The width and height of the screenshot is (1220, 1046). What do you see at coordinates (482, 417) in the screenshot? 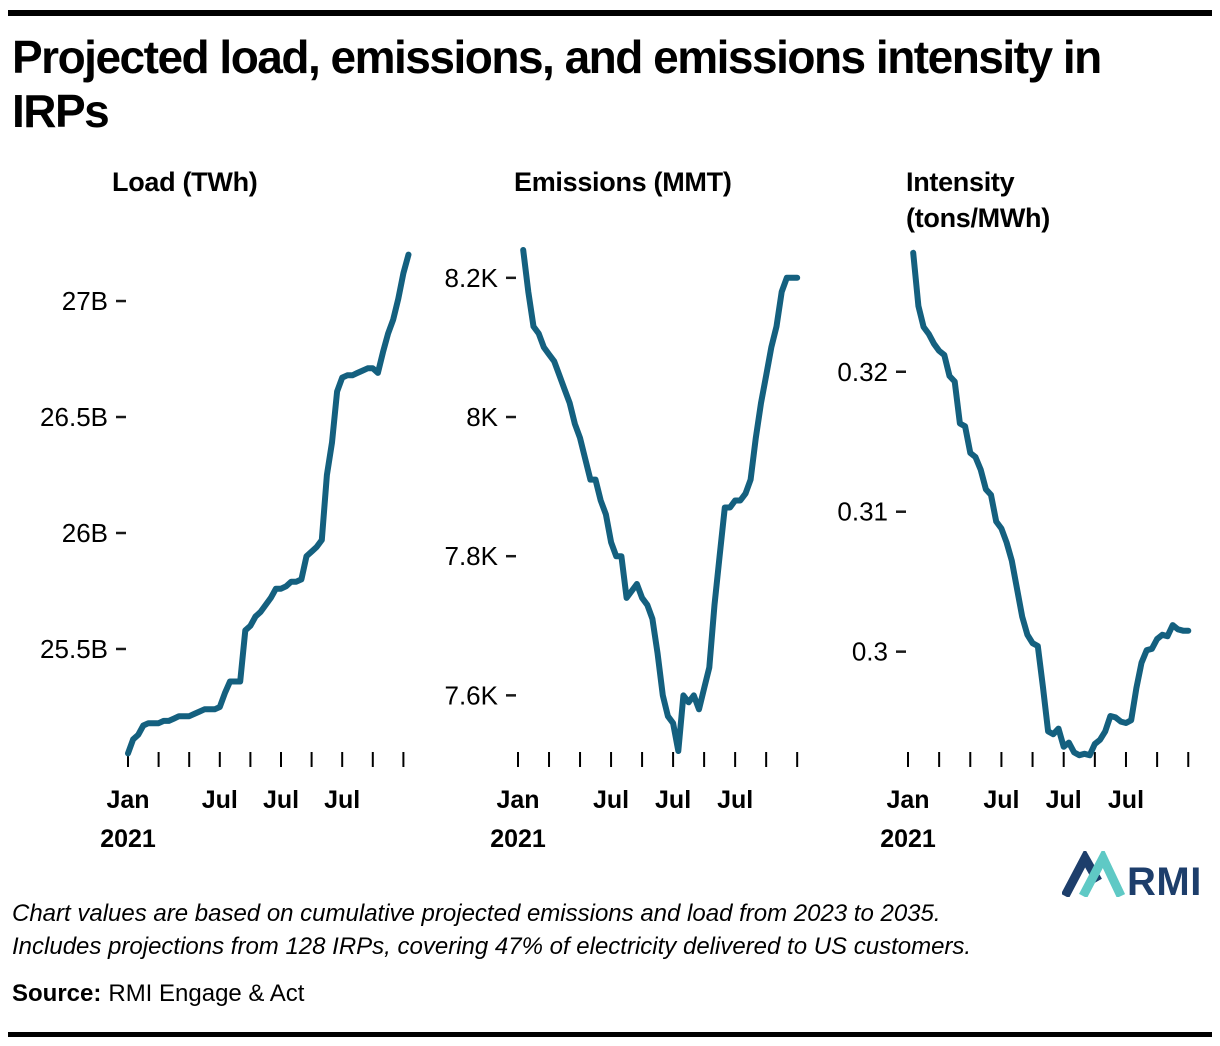
I see `y-tick-label: 8K` at bounding box center [482, 417].